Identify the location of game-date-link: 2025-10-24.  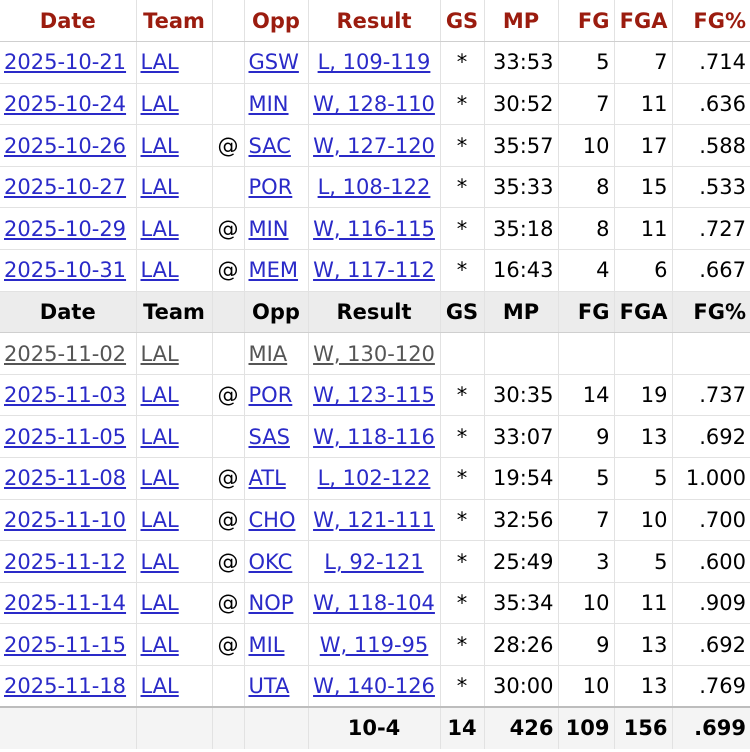
(65, 103).